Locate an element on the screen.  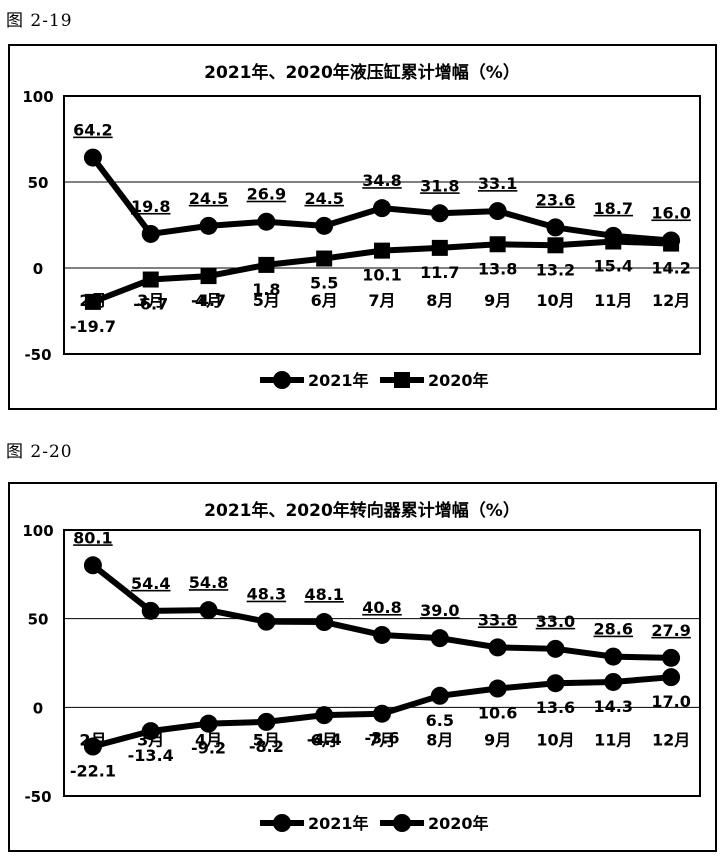
y-tick-label: 100 is located at coordinates (37, 97).